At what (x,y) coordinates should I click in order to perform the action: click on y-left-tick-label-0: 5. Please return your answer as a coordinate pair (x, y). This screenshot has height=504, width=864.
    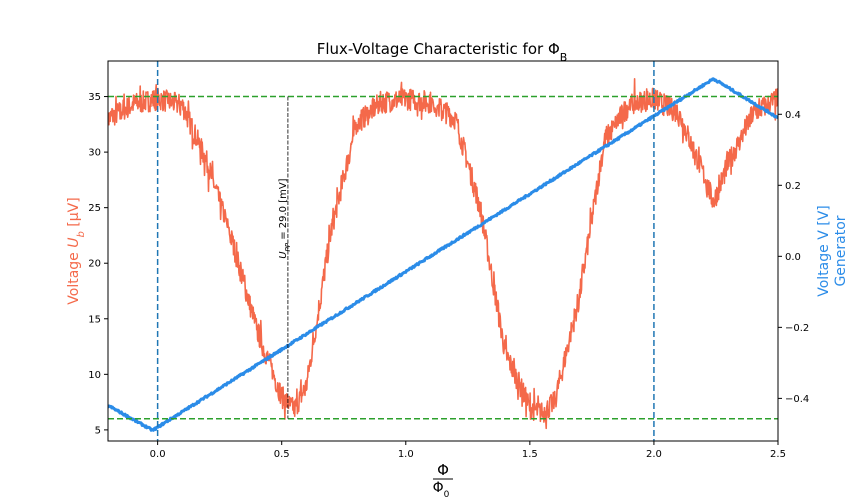
    Looking at the image, I should click on (98, 430).